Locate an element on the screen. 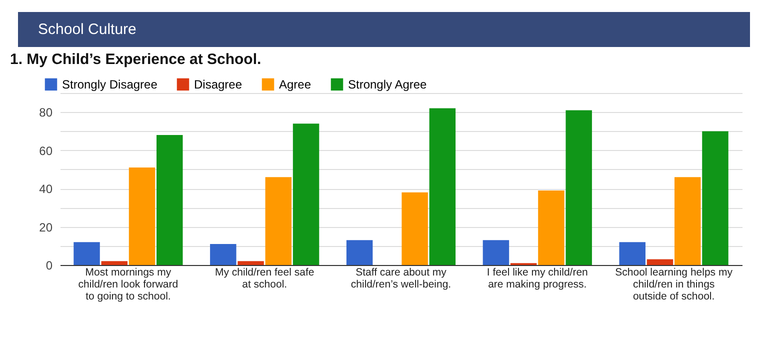 This screenshot has width=763, height=346. x-tick-label: Staff care about my child/ren’s well-being. is located at coordinates (401, 278).